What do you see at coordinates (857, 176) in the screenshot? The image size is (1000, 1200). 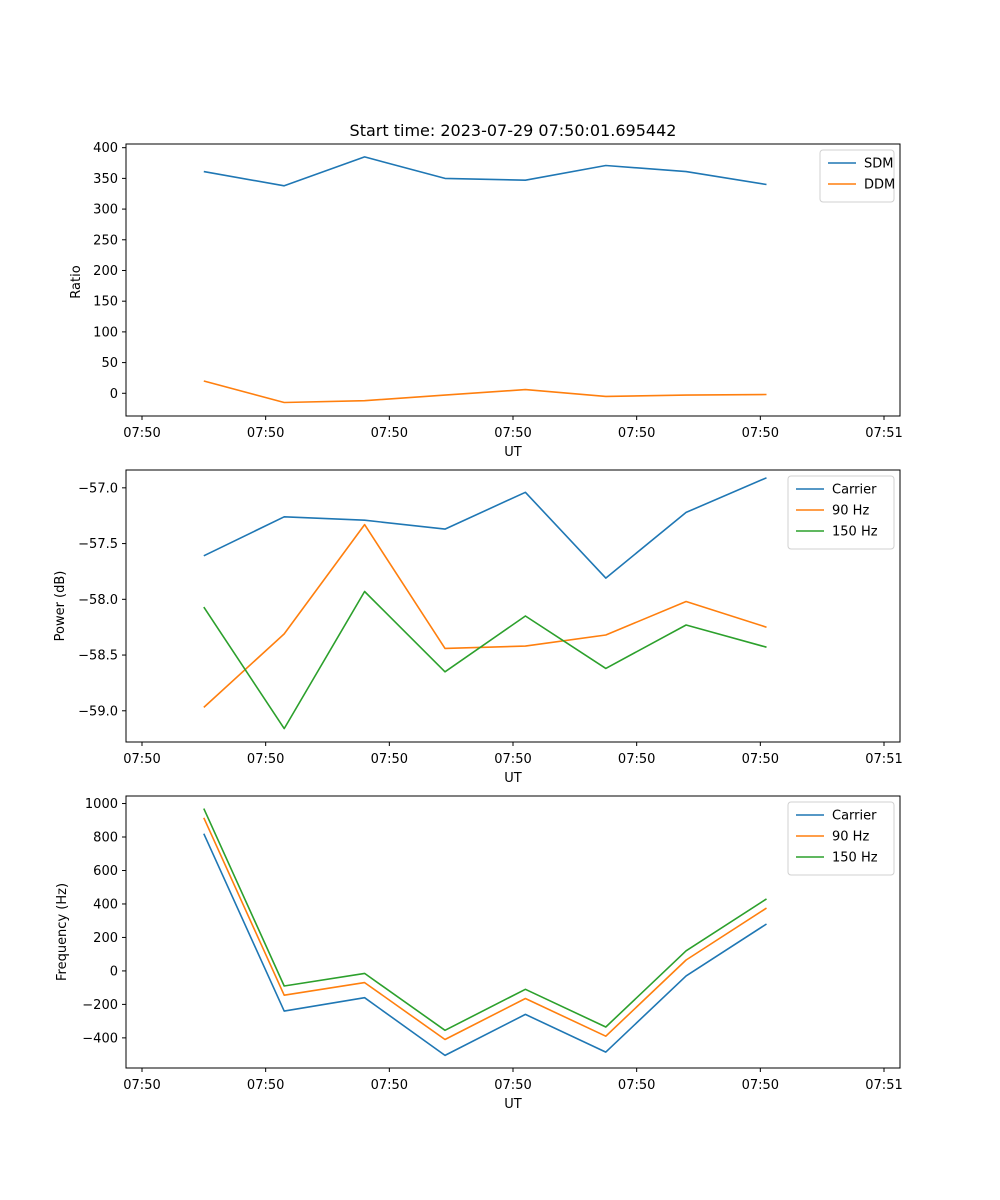 I see `legend: SDM DDM` at bounding box center [857, 176].